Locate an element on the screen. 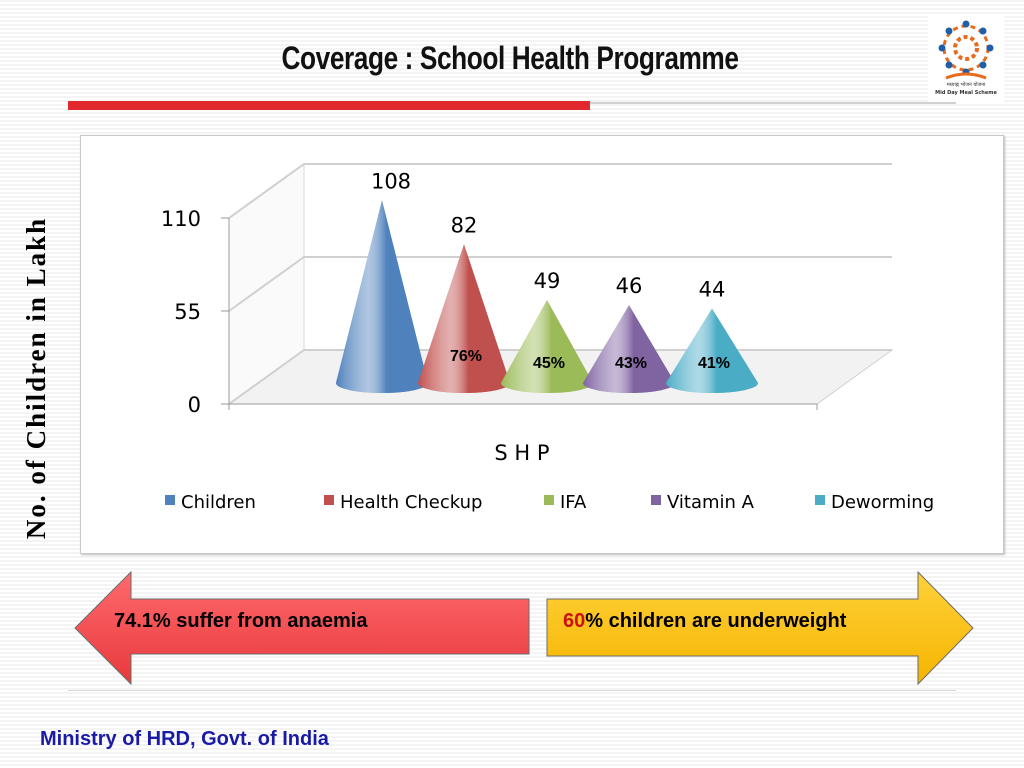 The width and height of the screenshot is (1024, 768). y-tick-label: 110 is located at coordinates (181, 219).